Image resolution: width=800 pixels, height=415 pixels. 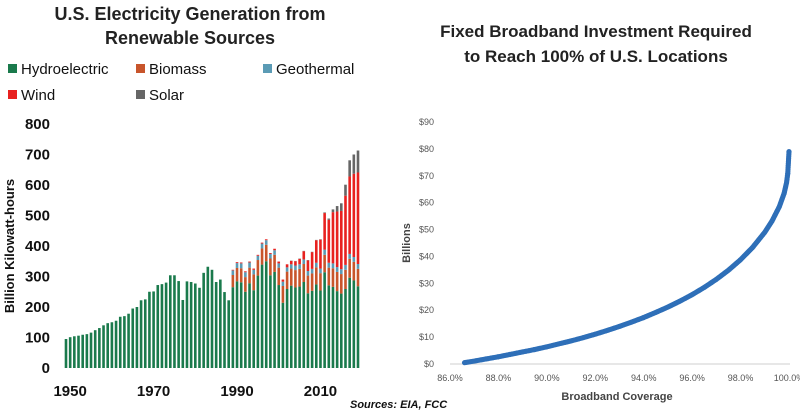 I want to click on source-note: Sources: EIA, FCC, so click(x=399, y=405).